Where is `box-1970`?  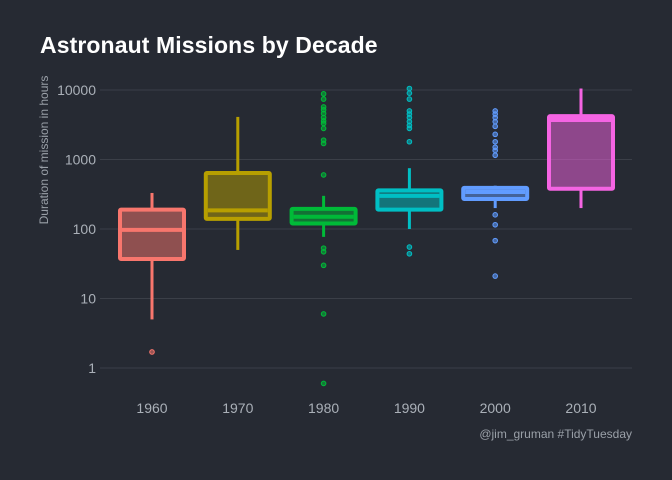 box-1970 is located at coordinates (237, 183).